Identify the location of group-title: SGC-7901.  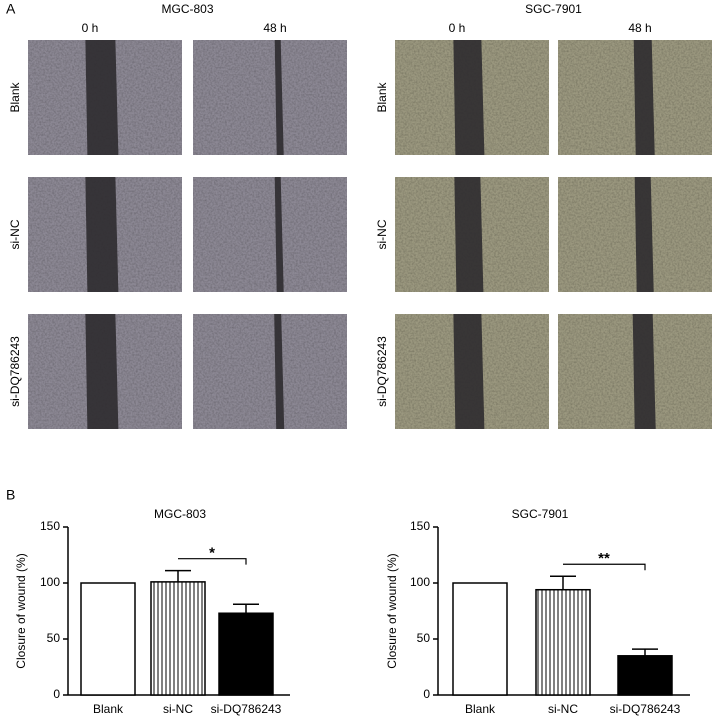
(553, 9).